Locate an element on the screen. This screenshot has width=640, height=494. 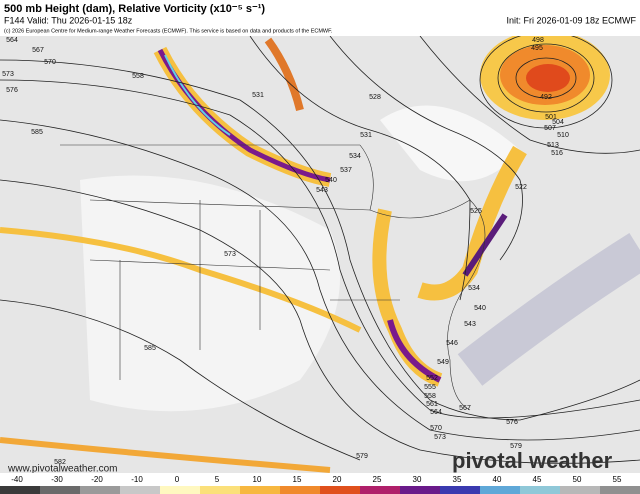
colorbar-label: 45 is located at coordinates (537, 479).